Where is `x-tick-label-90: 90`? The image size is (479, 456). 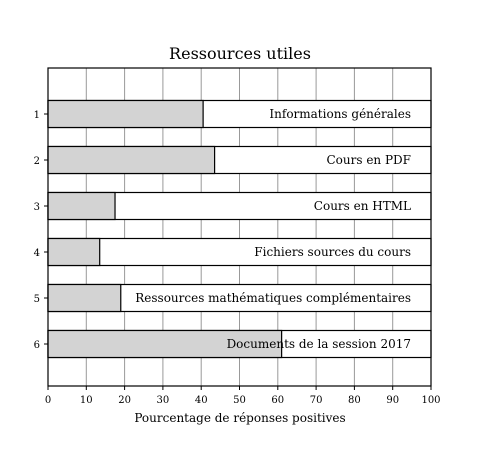 x-tick-label-90: 90 is located at coordinates (392, 400).